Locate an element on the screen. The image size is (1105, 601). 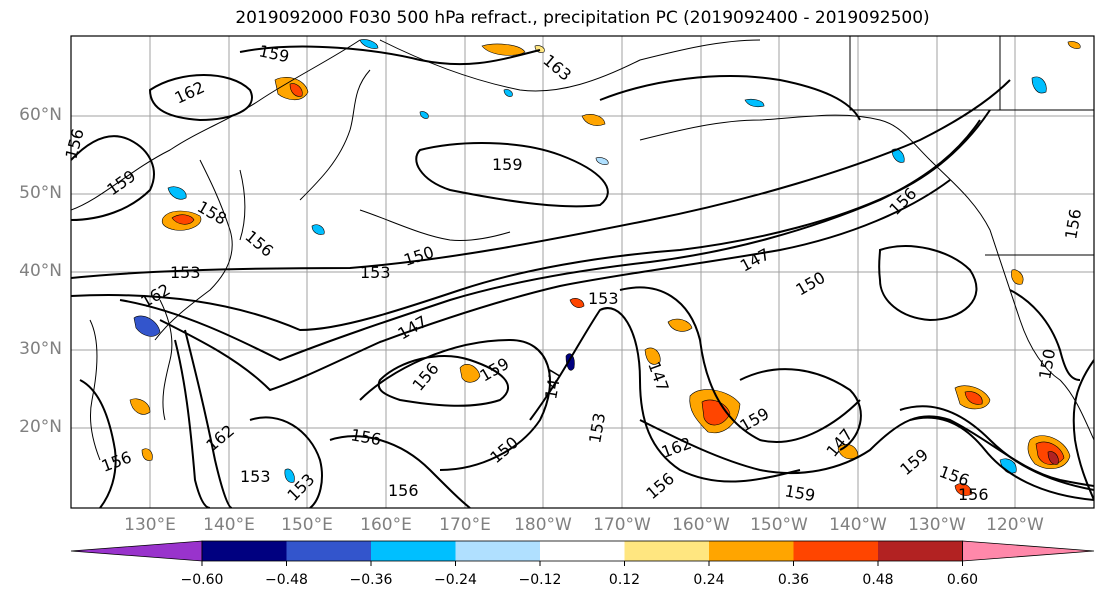
colorbar-extend-high is located at coordinates (1028, 551).